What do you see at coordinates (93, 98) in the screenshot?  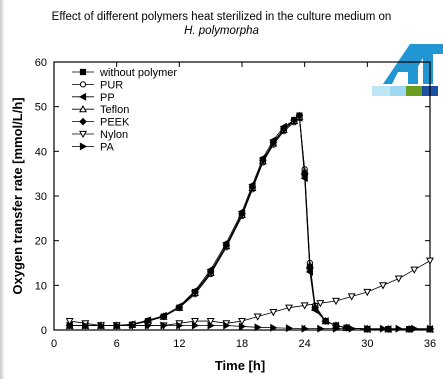 I see `legend-entry: PP` at bounding box center [93, 98].